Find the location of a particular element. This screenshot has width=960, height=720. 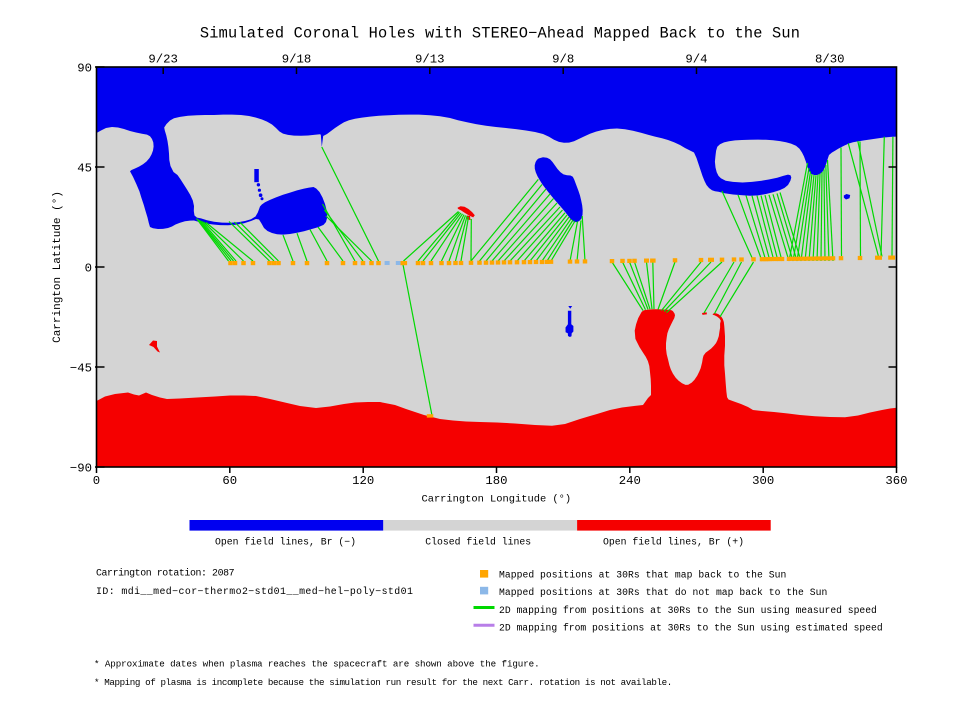

svg-text: 9/18 is located at coordinates (297, 60).